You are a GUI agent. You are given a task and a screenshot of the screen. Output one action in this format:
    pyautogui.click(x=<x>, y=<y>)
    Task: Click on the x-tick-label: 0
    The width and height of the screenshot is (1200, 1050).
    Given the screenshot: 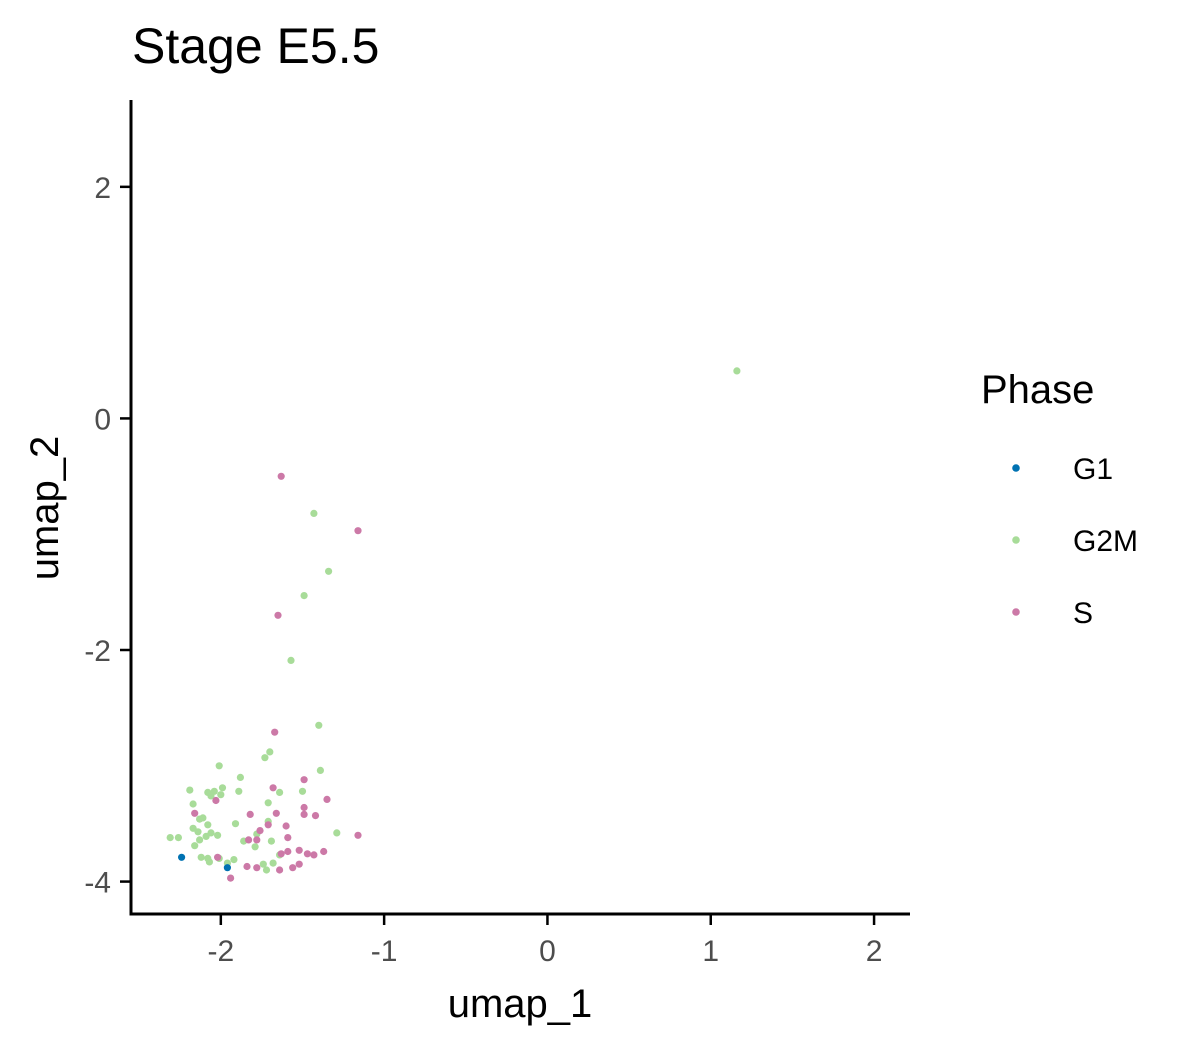 What is the action you would take?
    pyautogui.click(x=547, y=951)
    